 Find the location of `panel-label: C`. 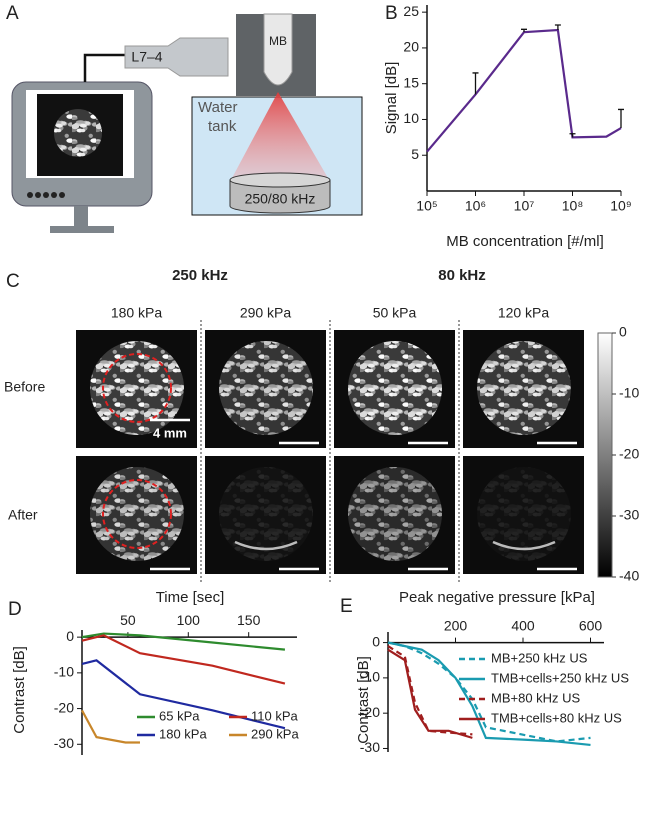

panel-label: C is located at coordinates (13, 281).